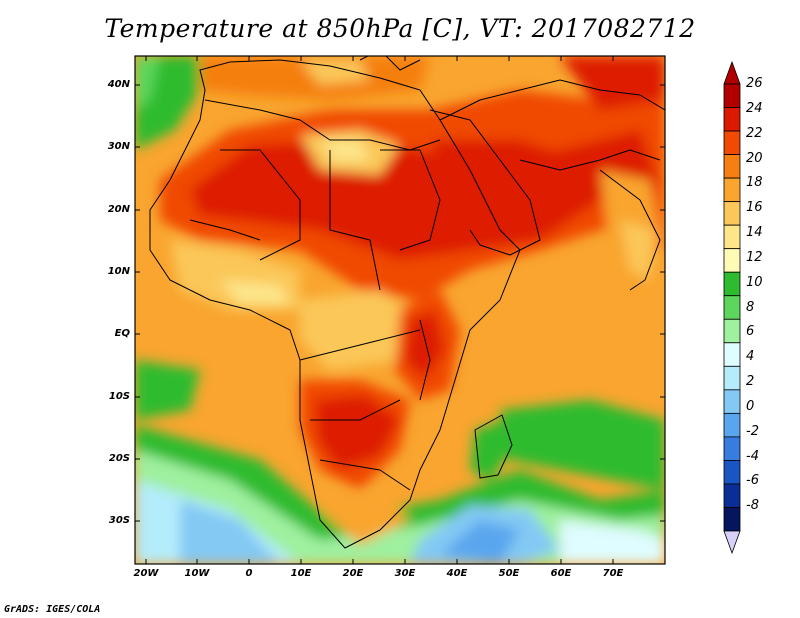 This screenshot has width=800, height=618. I want to click on colorbar-label: 18, so click(754, 183).